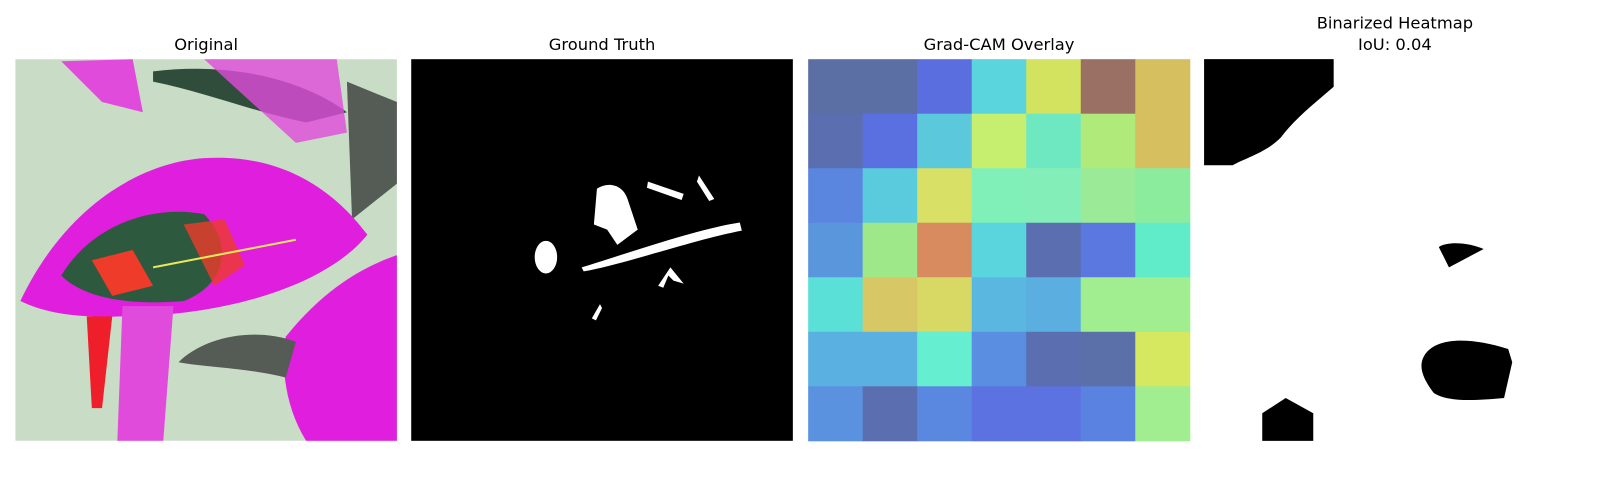 Image resolution: width=1600 pixels, height=500 pixels. I want to click on panel-title: IoU: 0.04, so click(1395, 44).